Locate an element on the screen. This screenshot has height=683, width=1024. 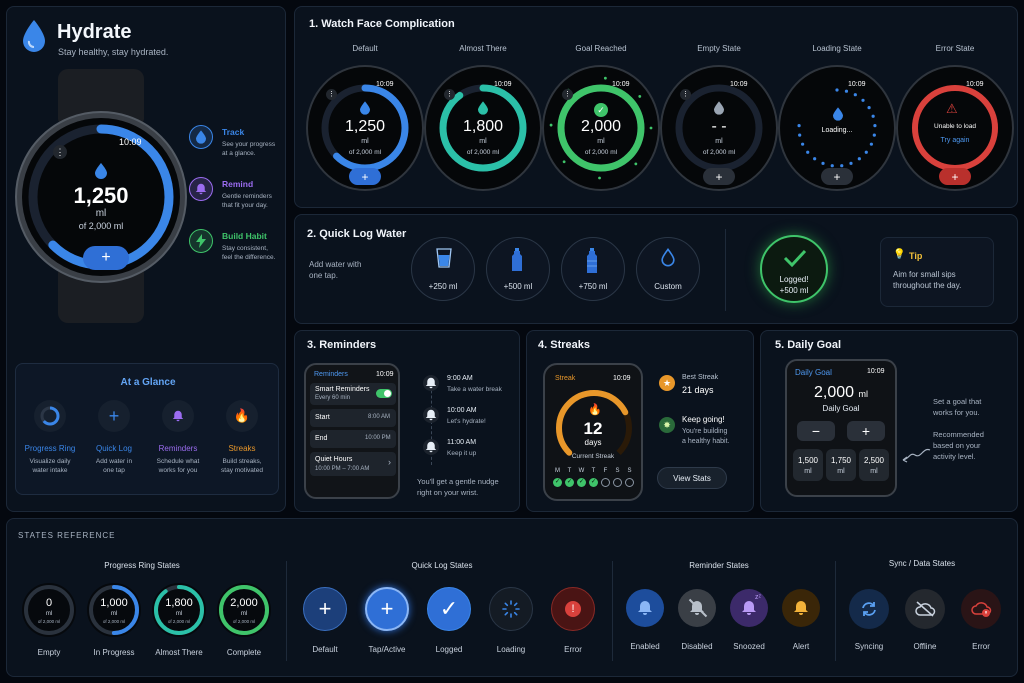
flame-icon: 🔥 is located at coordinates (595, 410).